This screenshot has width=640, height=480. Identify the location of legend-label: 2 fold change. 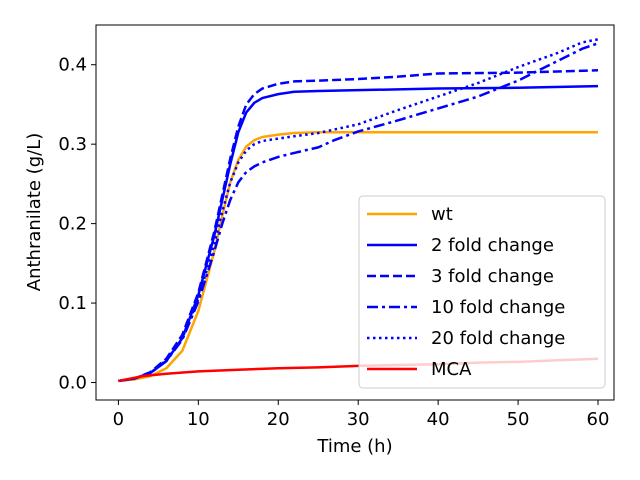
(492, 245).